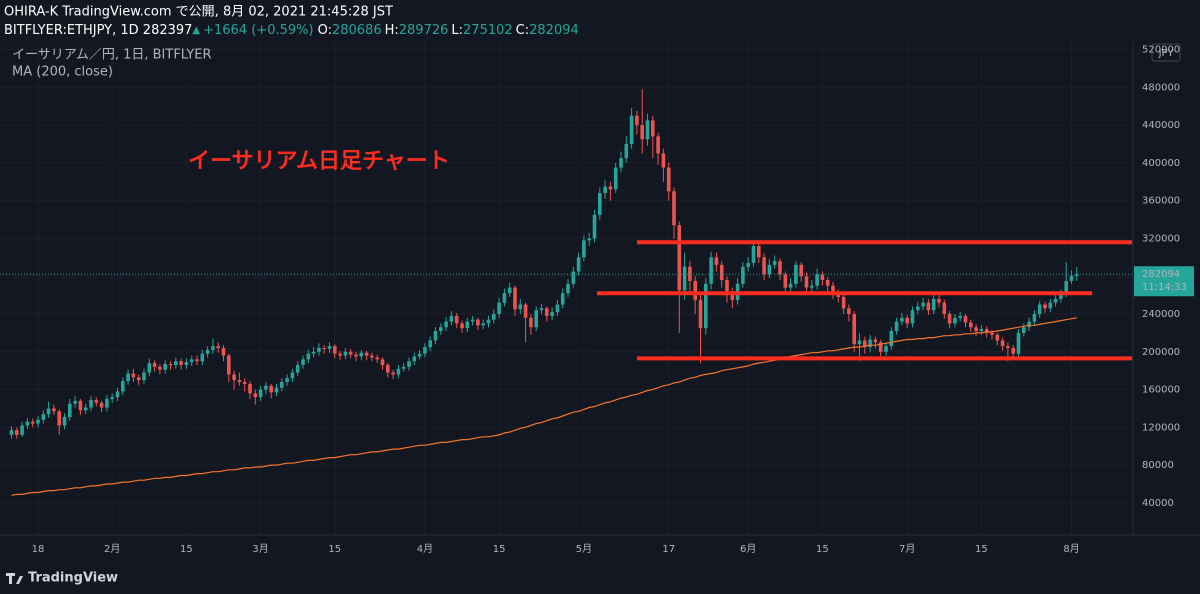 Image resolution: width=1200 pixels, height=594 pixels. Describe the element at coordinates (62, 72) in the screenshot. I see `legend-ma: MA (200, close)` at that location.